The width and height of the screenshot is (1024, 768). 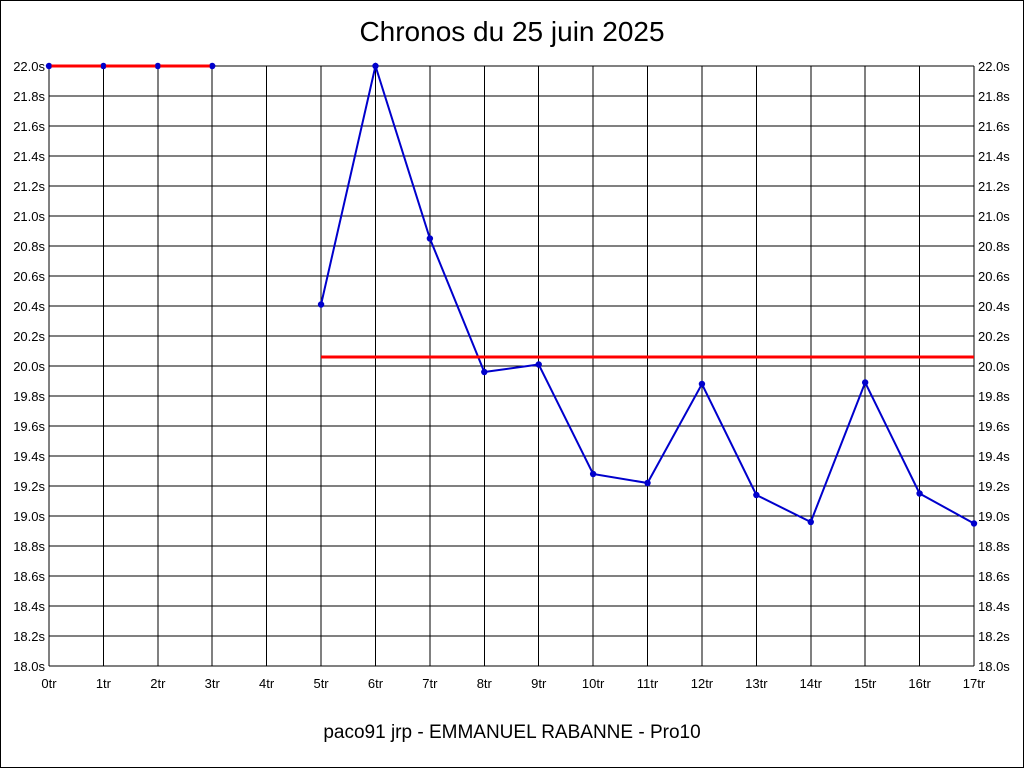 What do you see at coordinates (994, 636) in the screenshot?
I see `y-tick-label-right: 18.2s` at bounding box center [994, 636].